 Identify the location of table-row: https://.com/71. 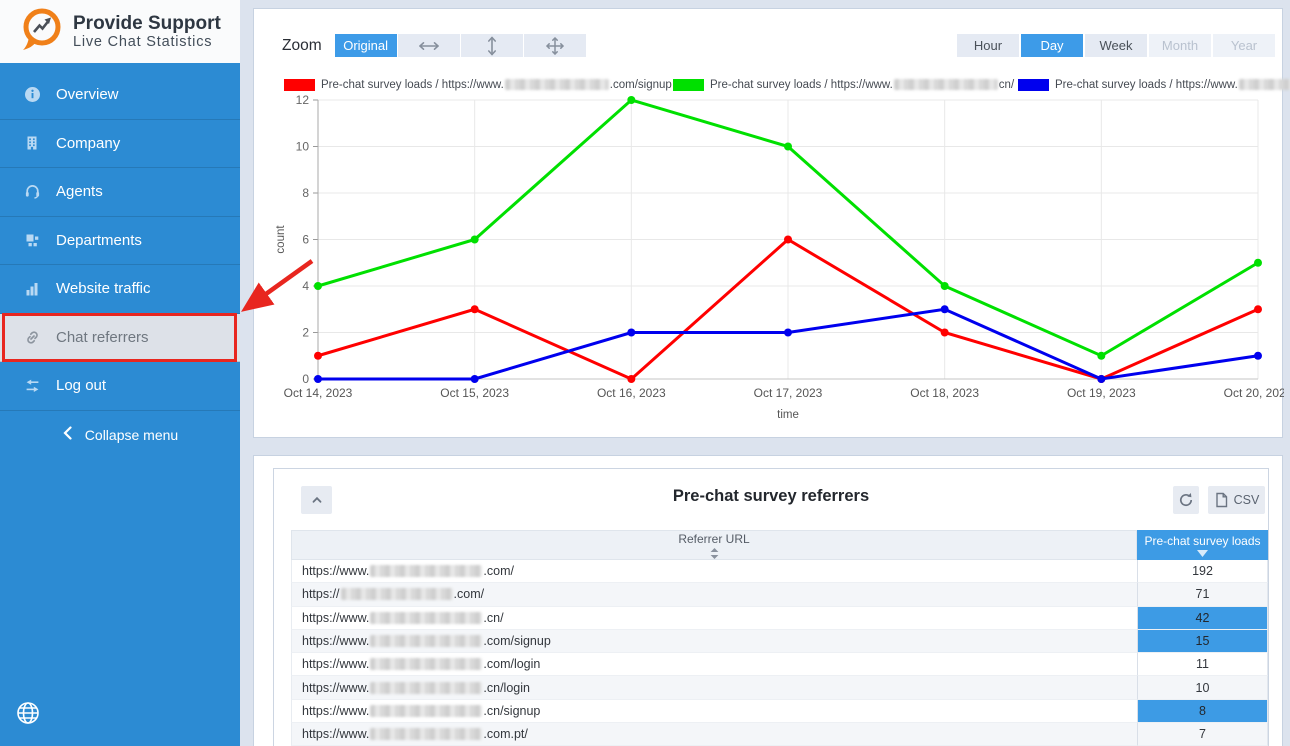
(779, 595).